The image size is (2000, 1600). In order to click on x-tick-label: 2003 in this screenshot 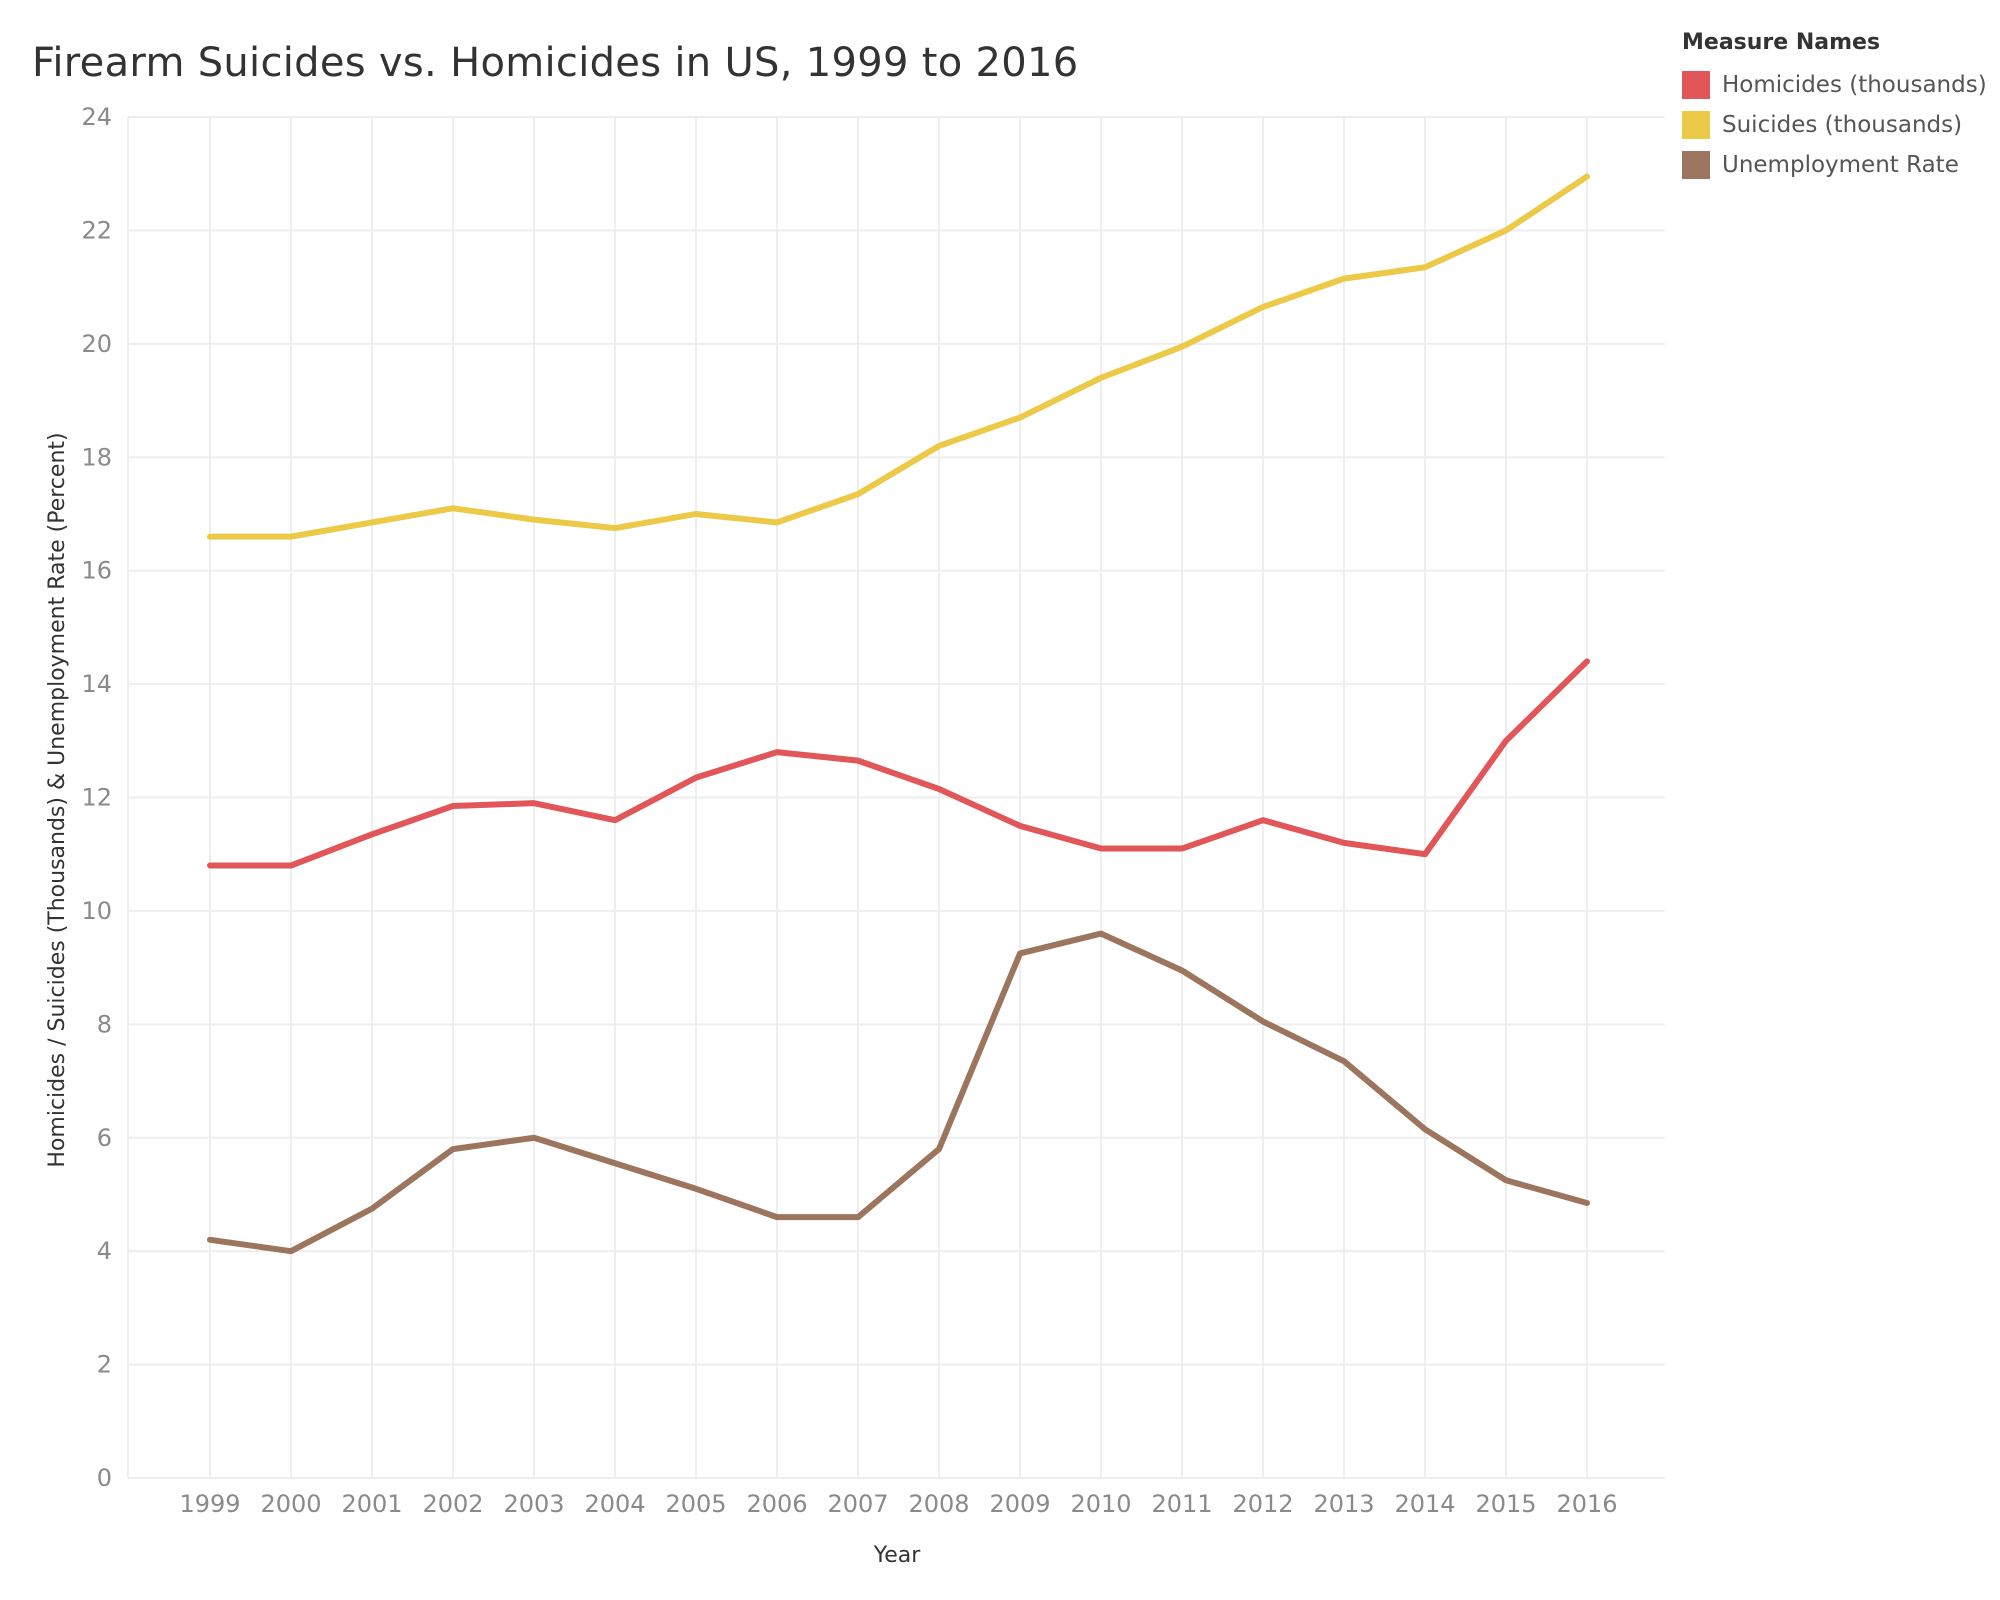, I will do `click(533, 1504)`.